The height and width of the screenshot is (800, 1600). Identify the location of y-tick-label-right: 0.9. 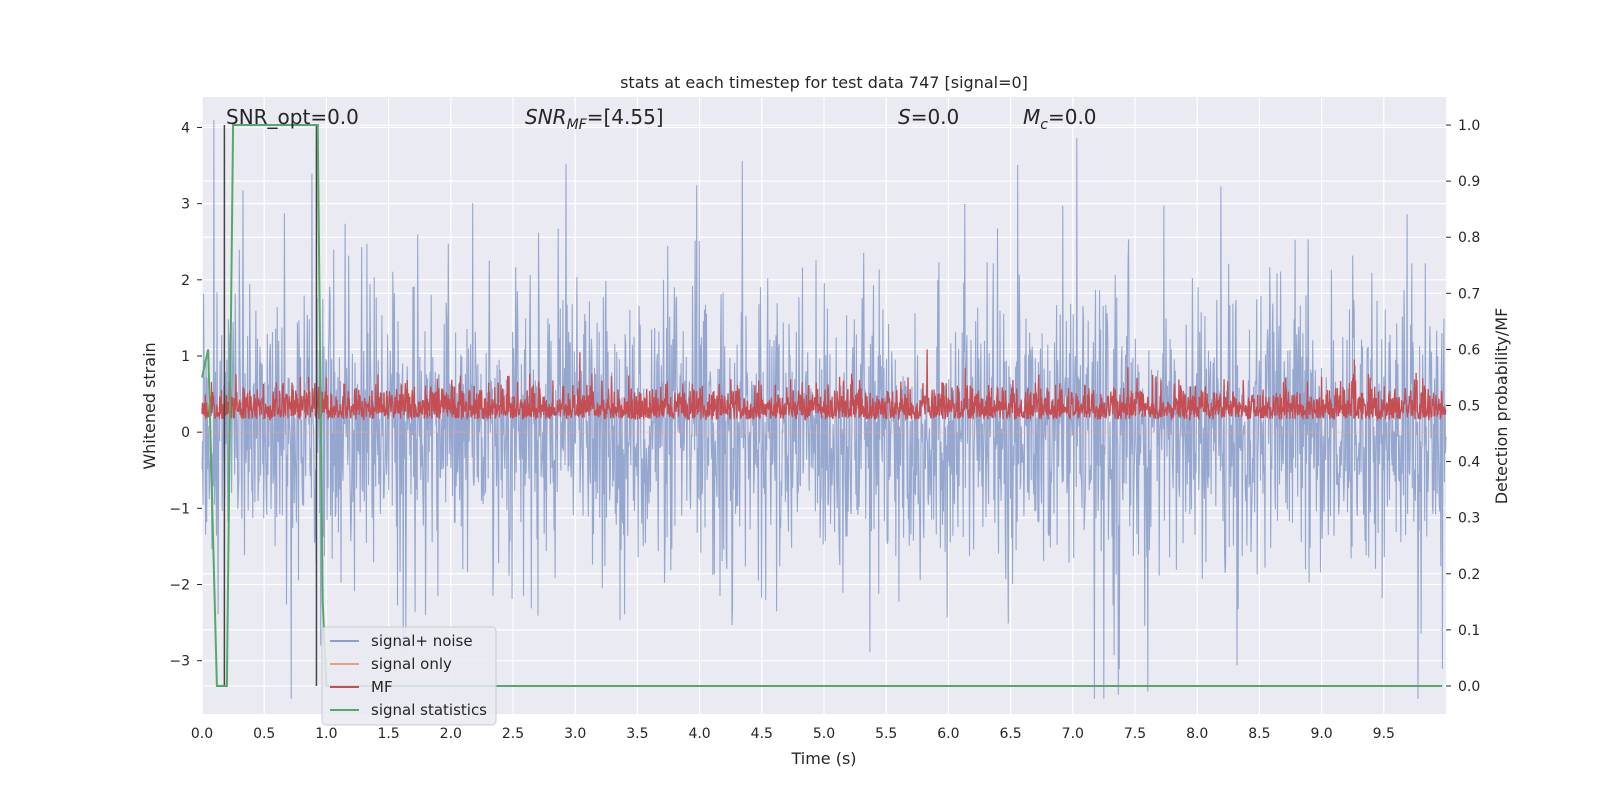
(1469, 182).